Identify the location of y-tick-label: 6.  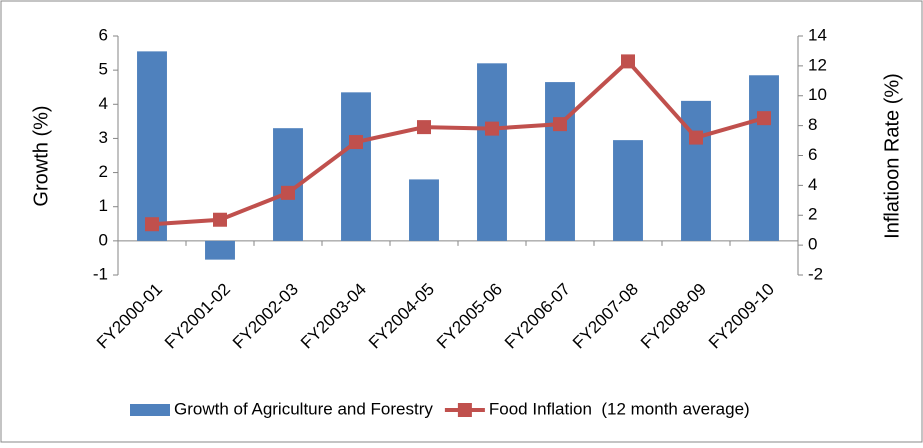
(103, 34).